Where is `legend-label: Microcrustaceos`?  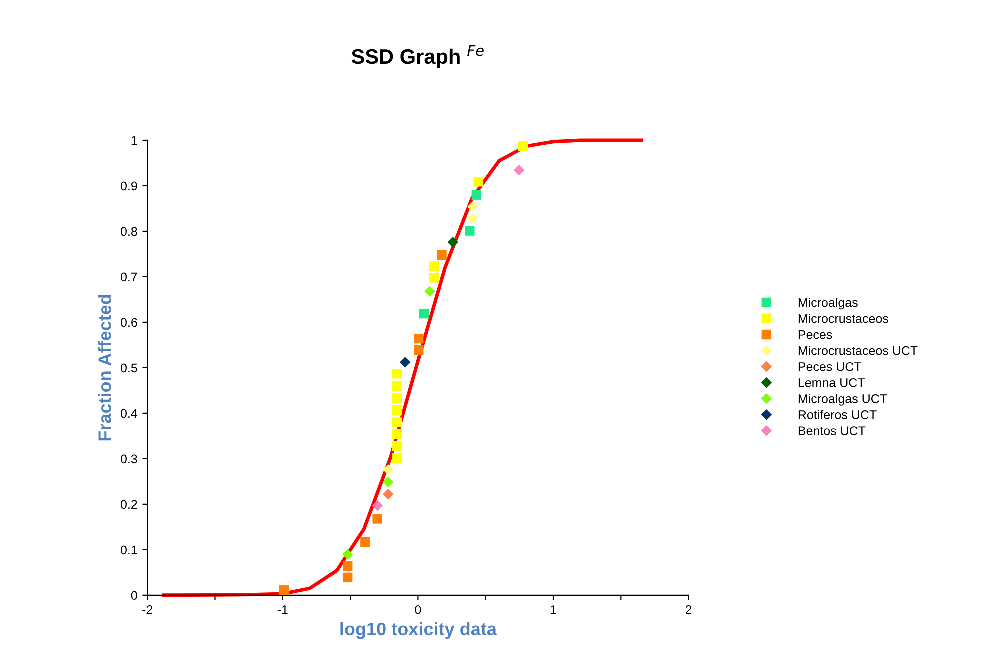
legend-label: Microcrustaceos is located at coordinates (843, 319).